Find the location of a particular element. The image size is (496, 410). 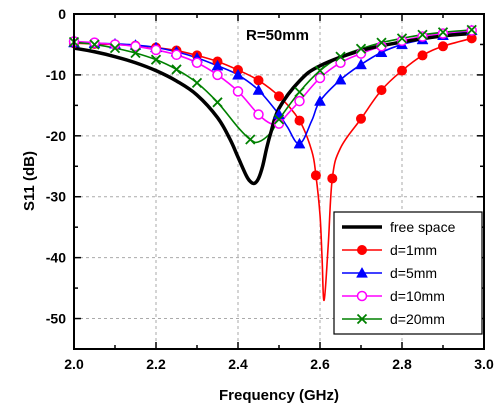

annotation-label: R=50mm is located at coordinates (277, 35).